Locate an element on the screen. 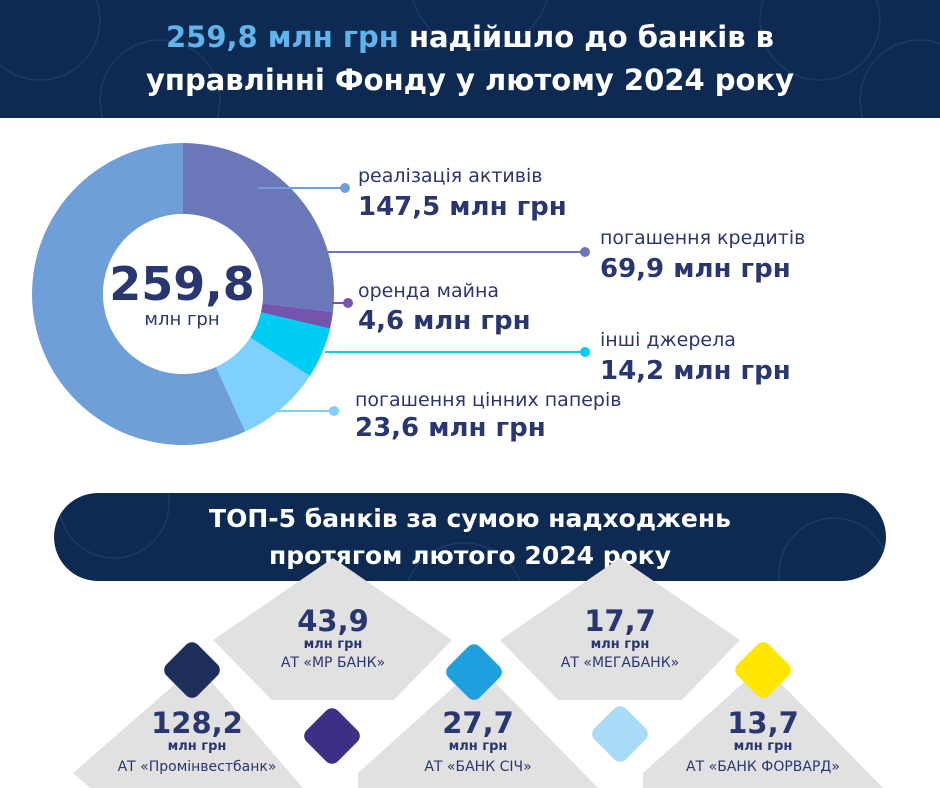 This screenshot has height=788, width=940. bank-unit-prominvestbank: млн грн is located at coordinates (197, 746).